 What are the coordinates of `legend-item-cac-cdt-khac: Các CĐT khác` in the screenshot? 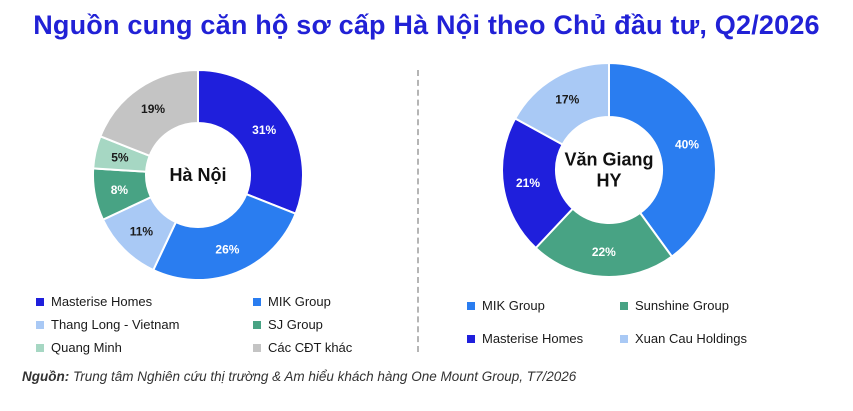 It's located at (302, 347).